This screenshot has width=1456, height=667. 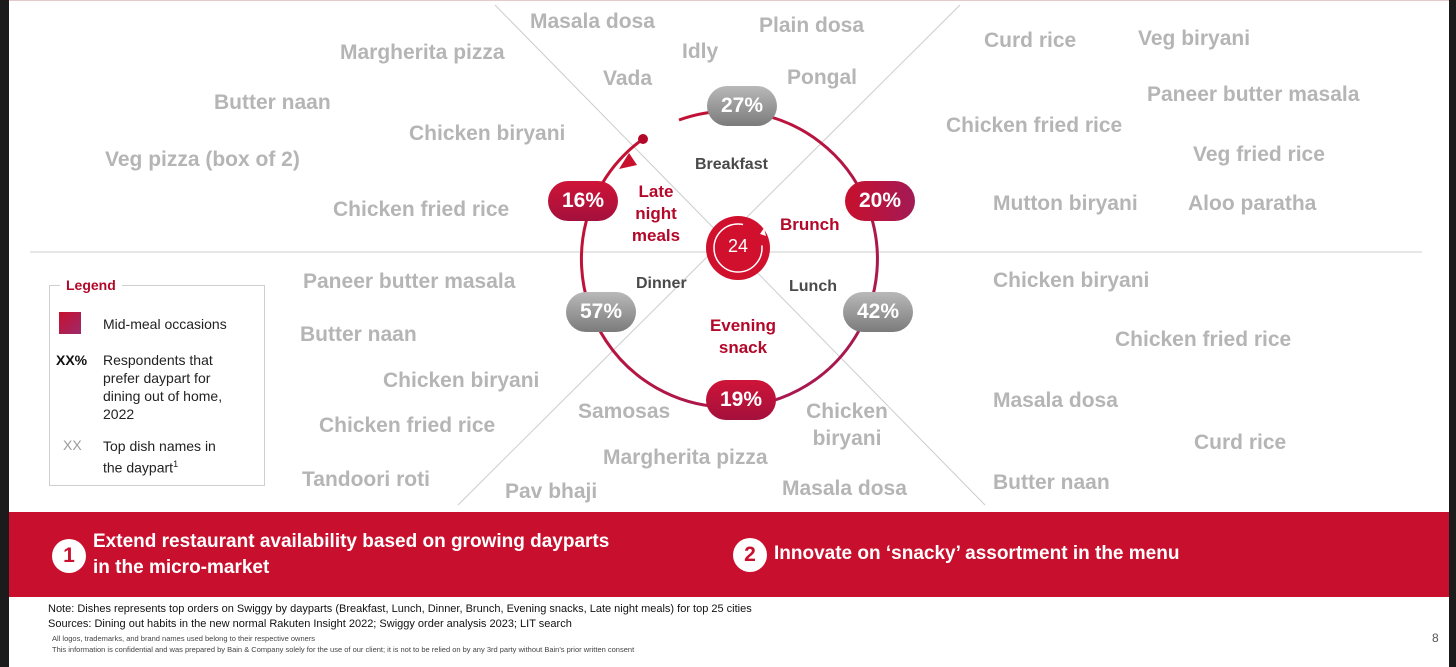 What do you see at coordinates (157, 378) in the screenshot?
I see `legend-pct-desc-2: prefer daypart for` at bounding box center [157, 378].